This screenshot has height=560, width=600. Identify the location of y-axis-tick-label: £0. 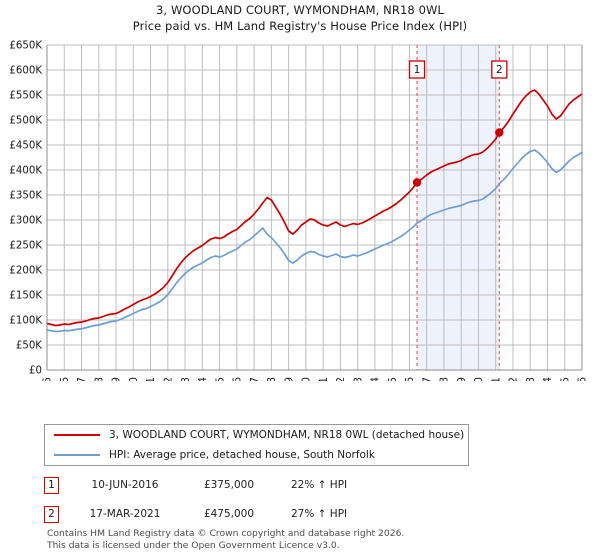
(35, 371).